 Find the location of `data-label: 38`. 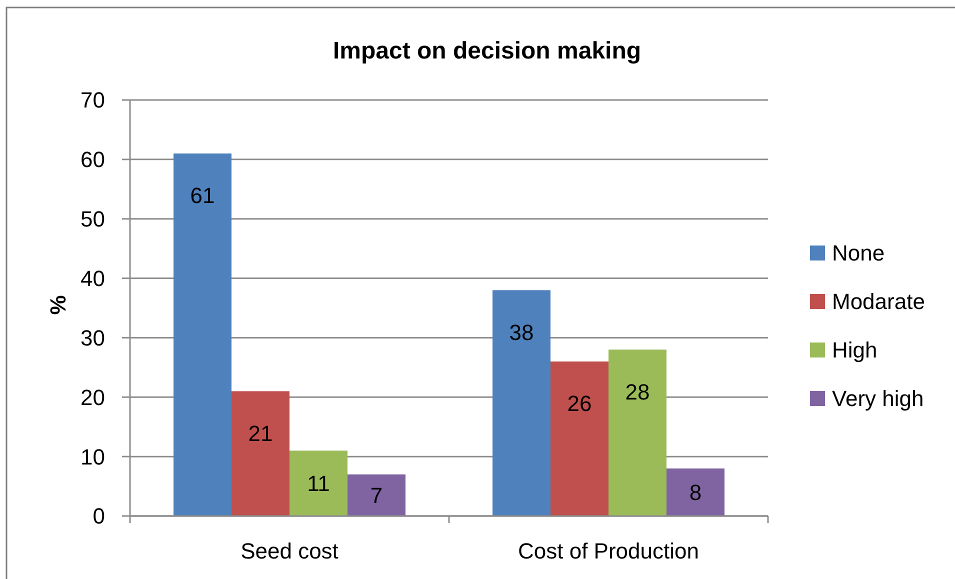

data-label: 38 is located at coordinates (521, 332).